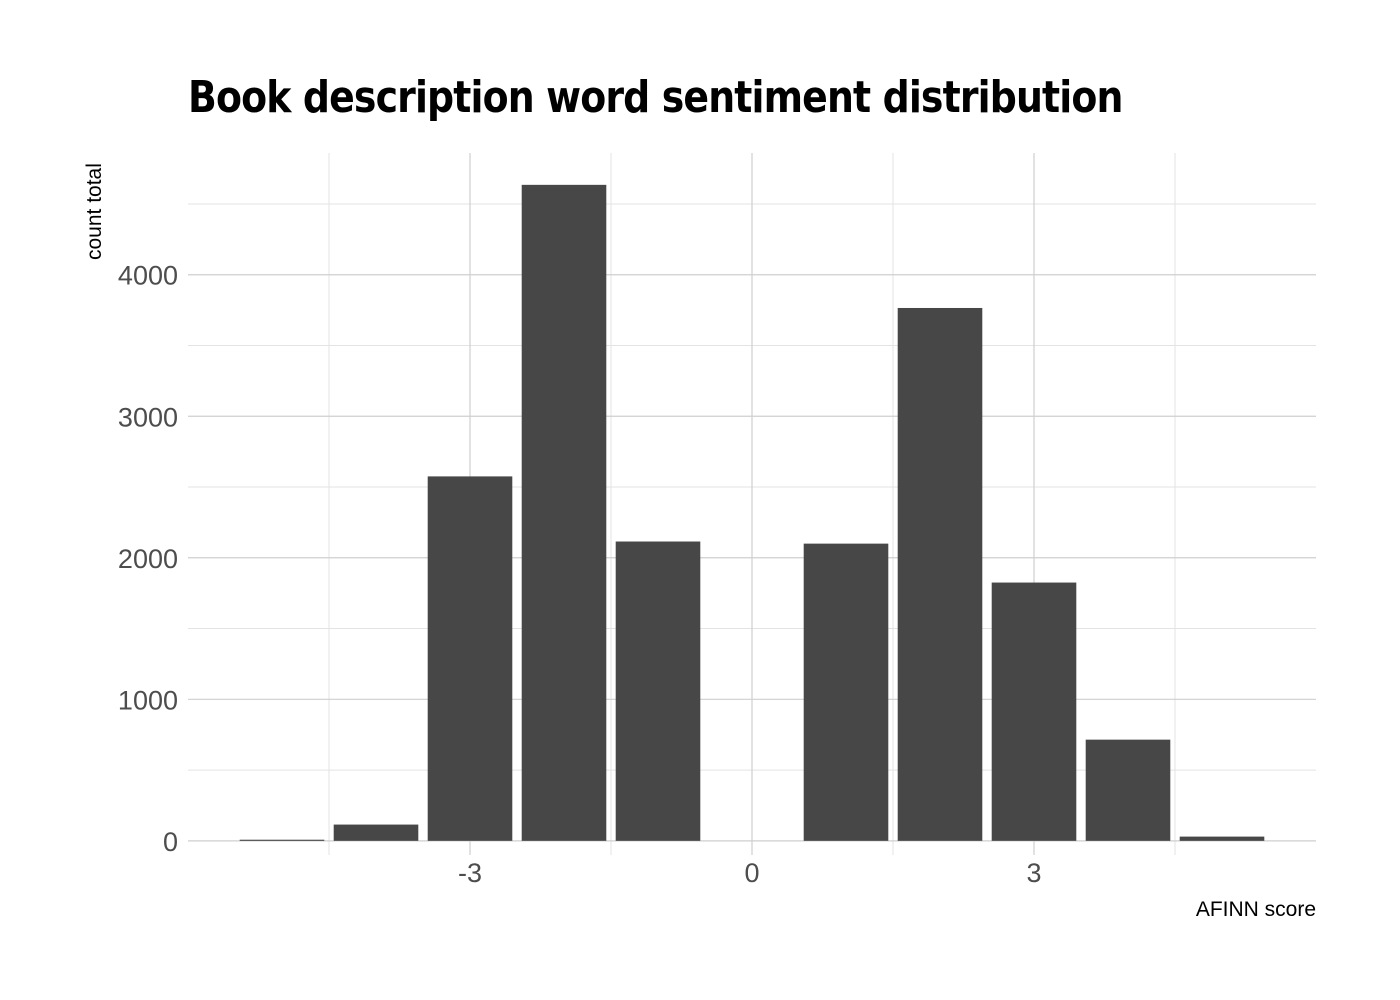 This screenshot has height=1000, width=1400. I want to click on x-axis-title: AFINN score, so click(1256, 909).